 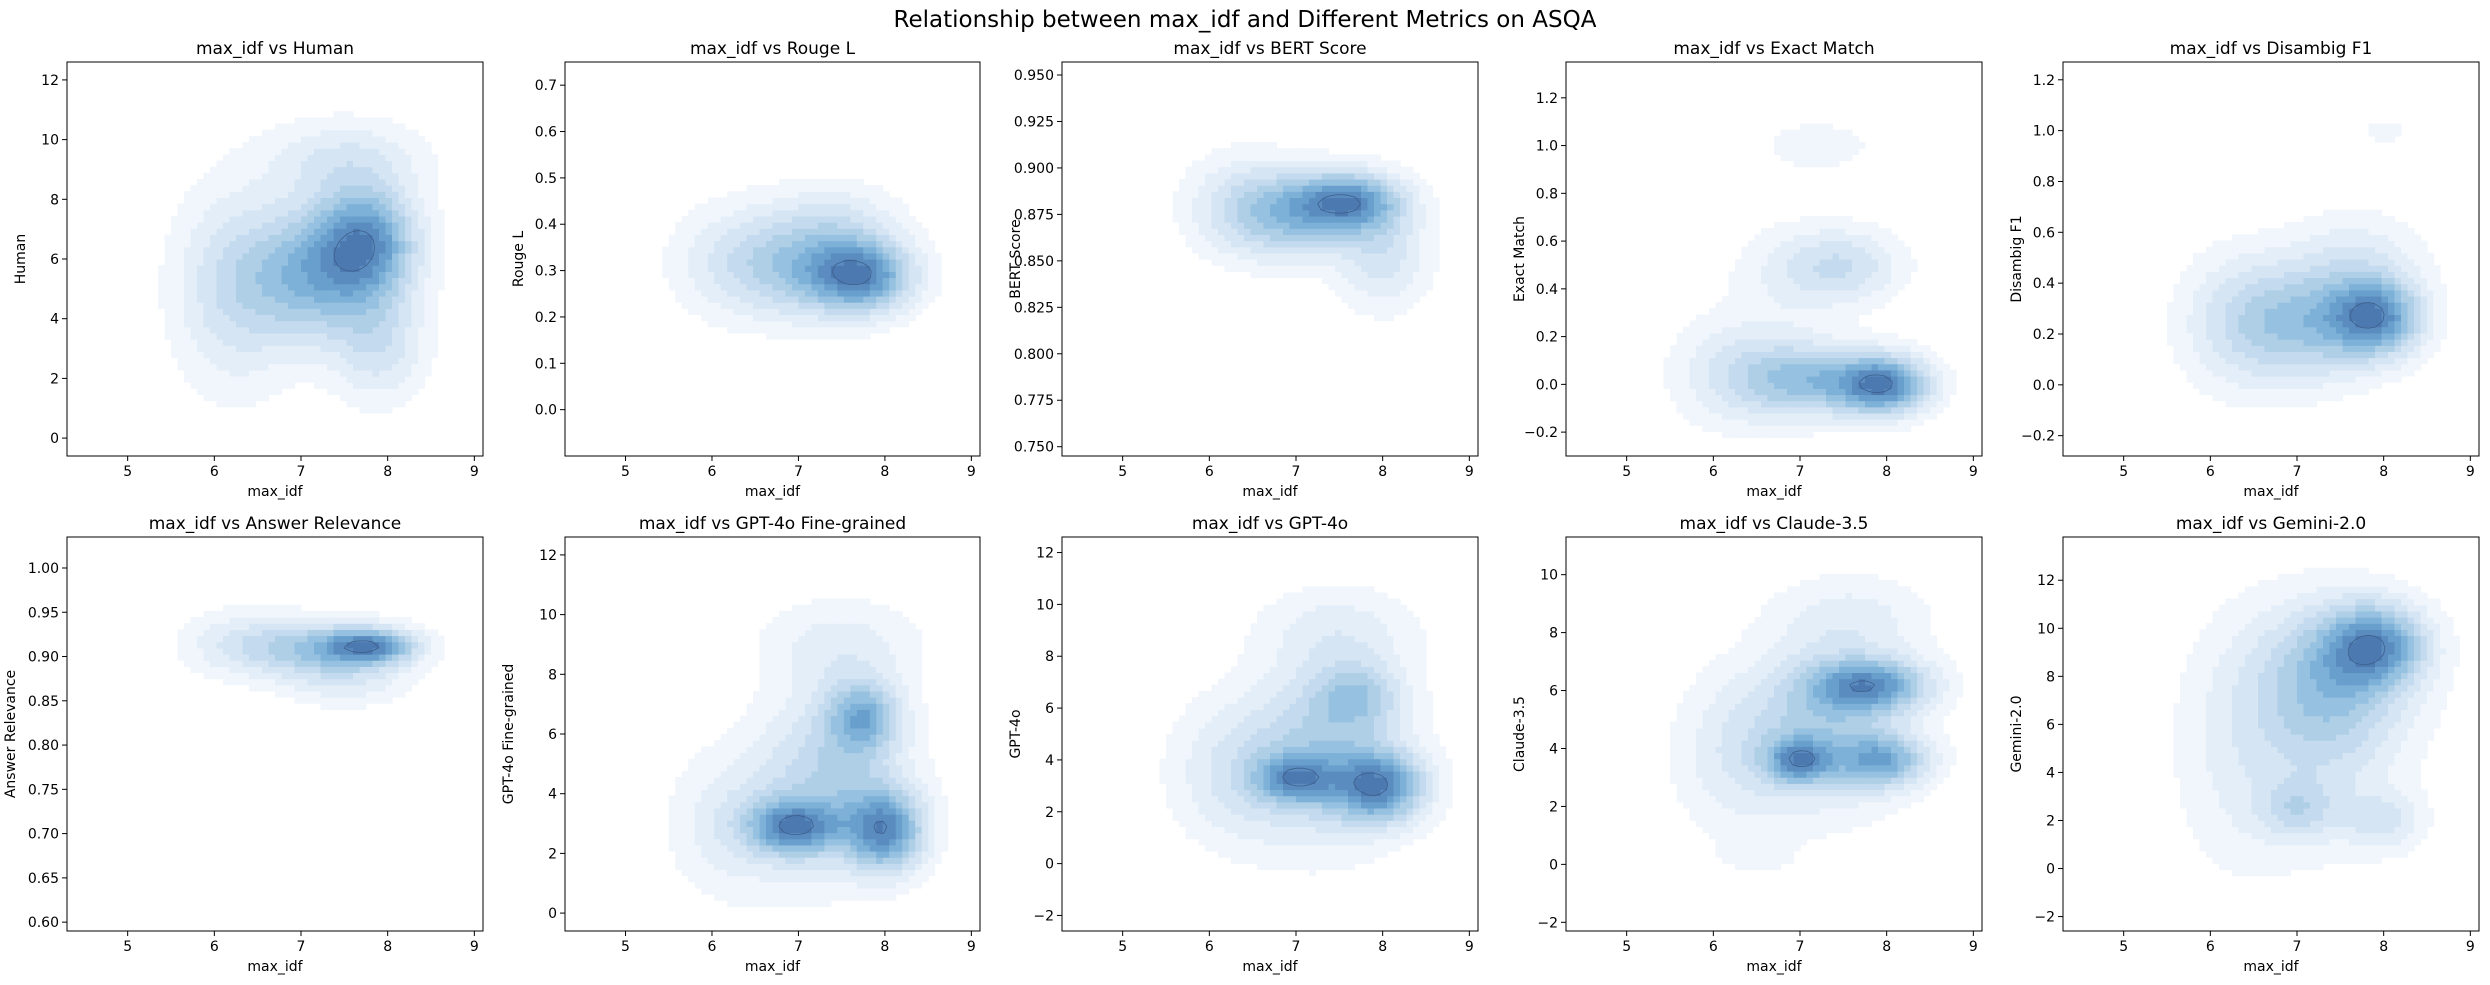 I want to click on y-tick-label: 0.775, so click(x=1034, y=401).